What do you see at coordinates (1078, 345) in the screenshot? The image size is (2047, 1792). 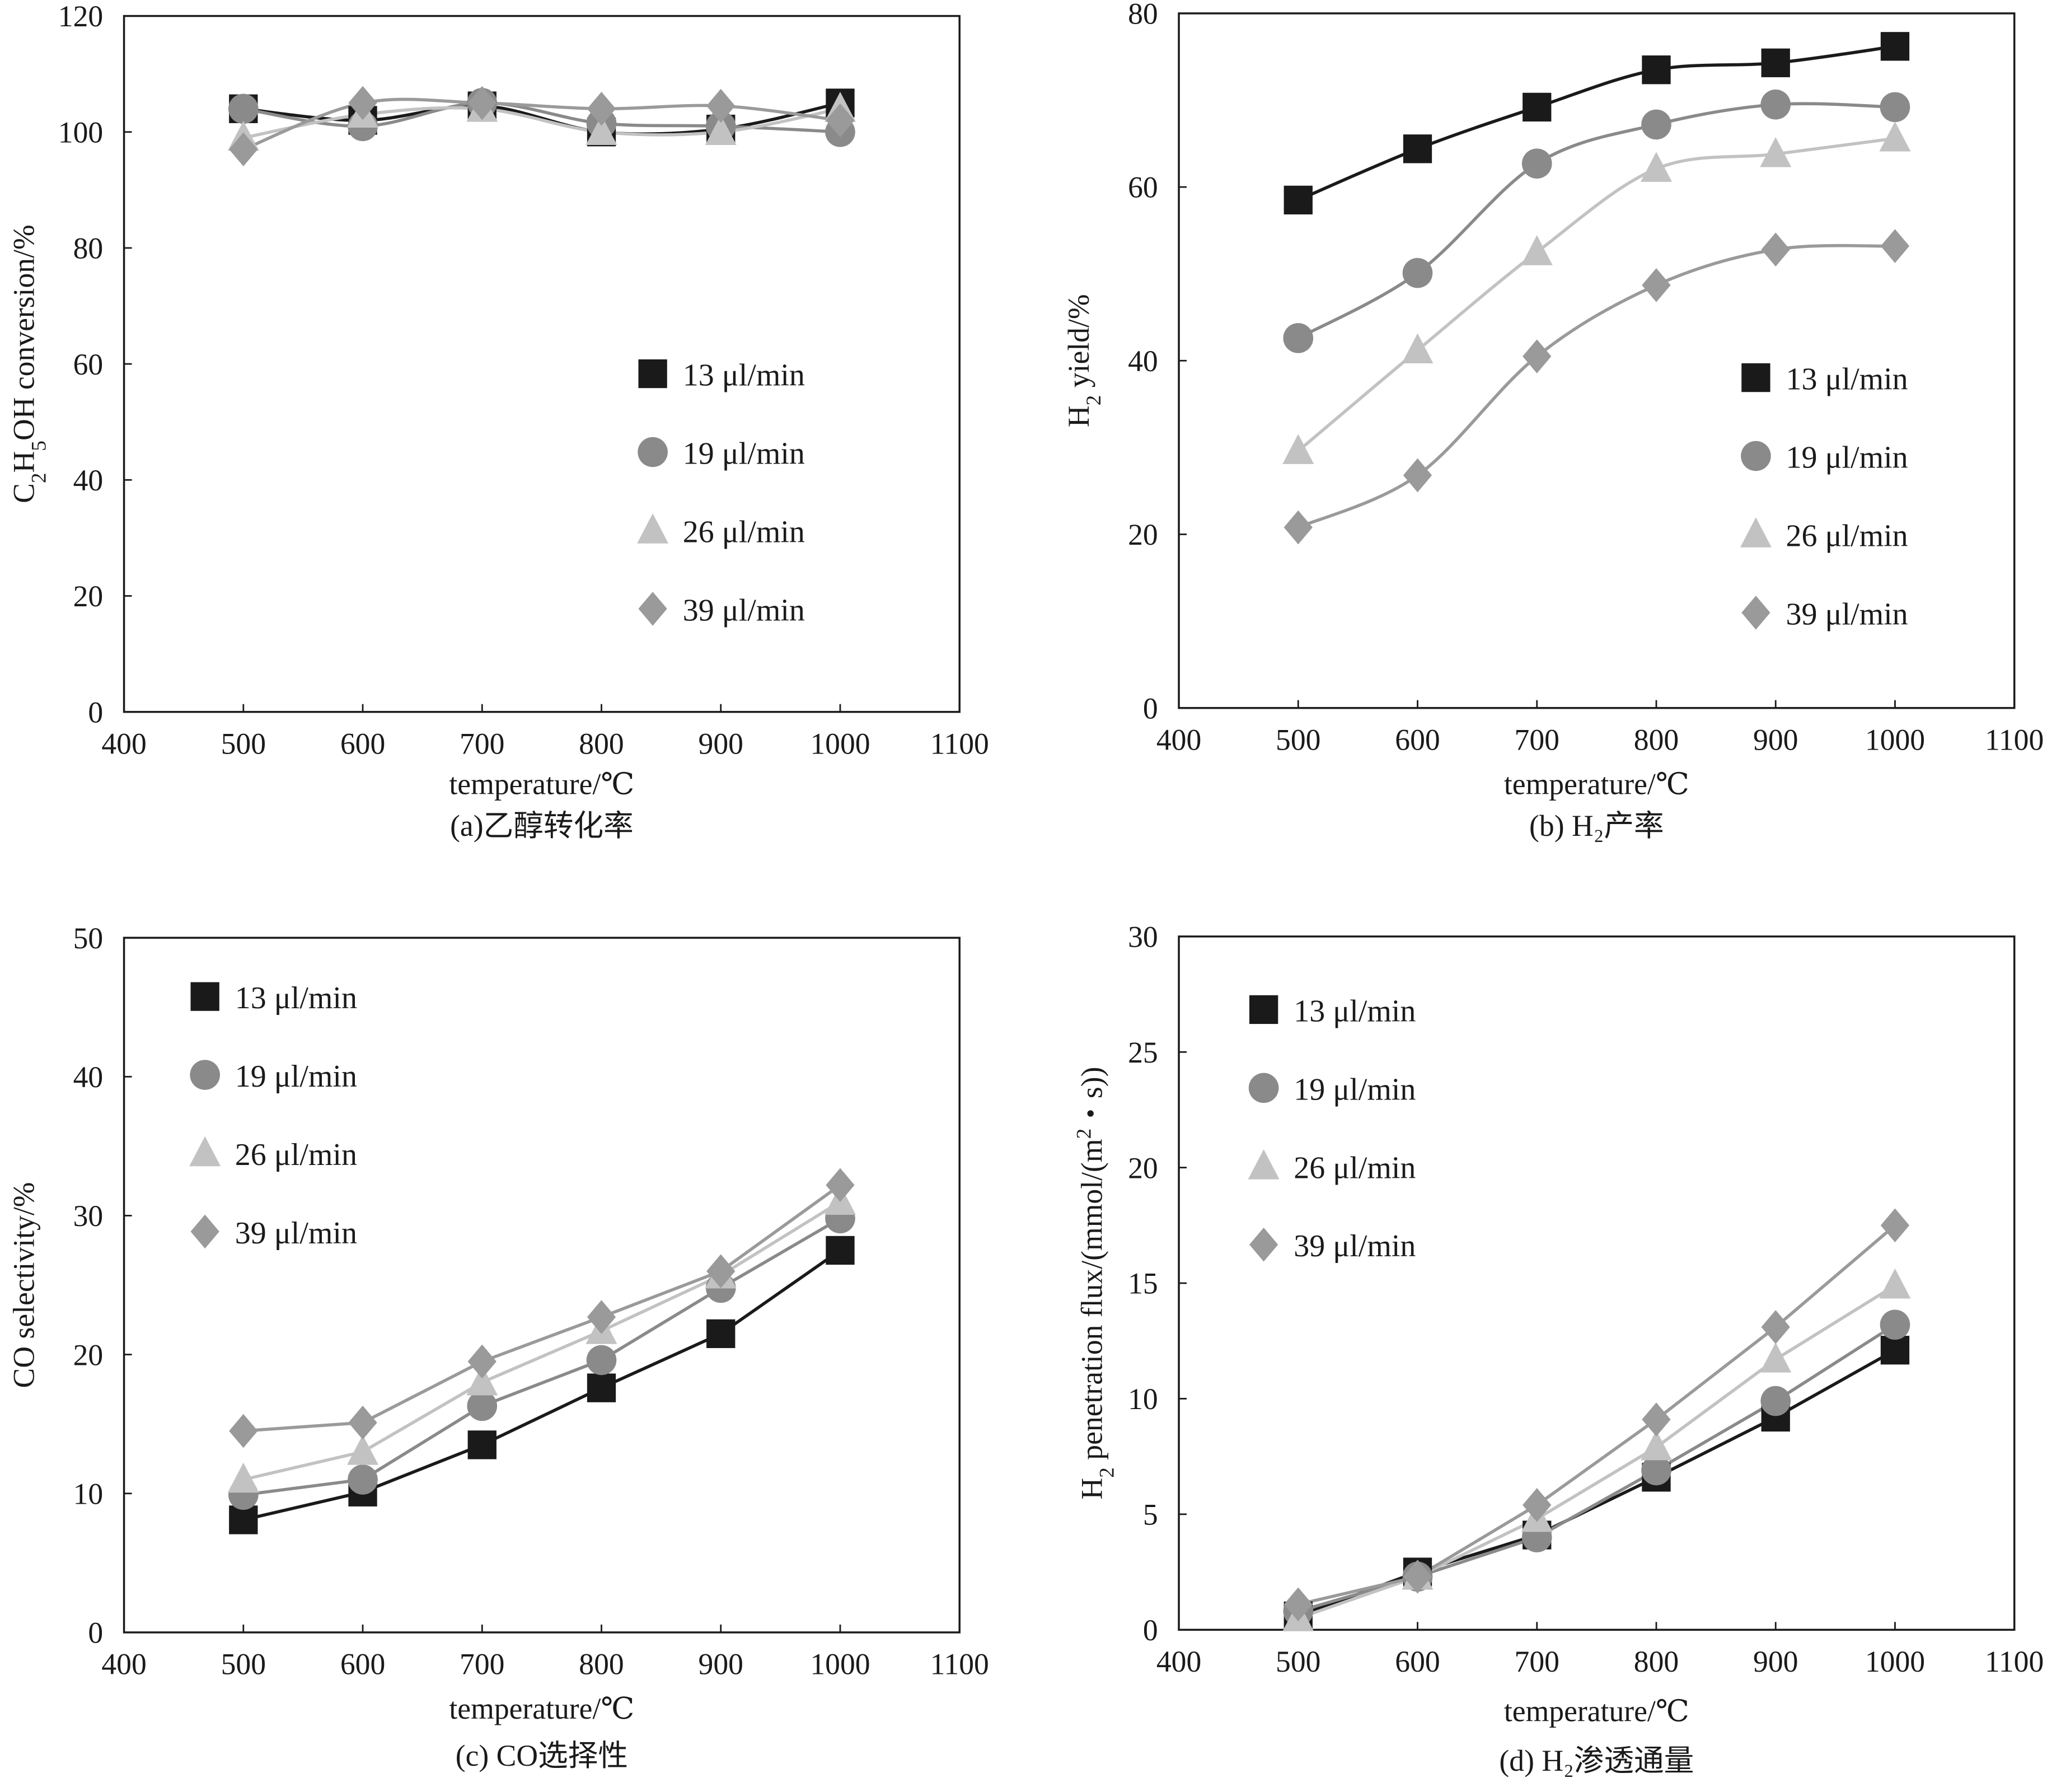 I see `y-axis-label-part: yield/%` at bounding box center [1078, 345].